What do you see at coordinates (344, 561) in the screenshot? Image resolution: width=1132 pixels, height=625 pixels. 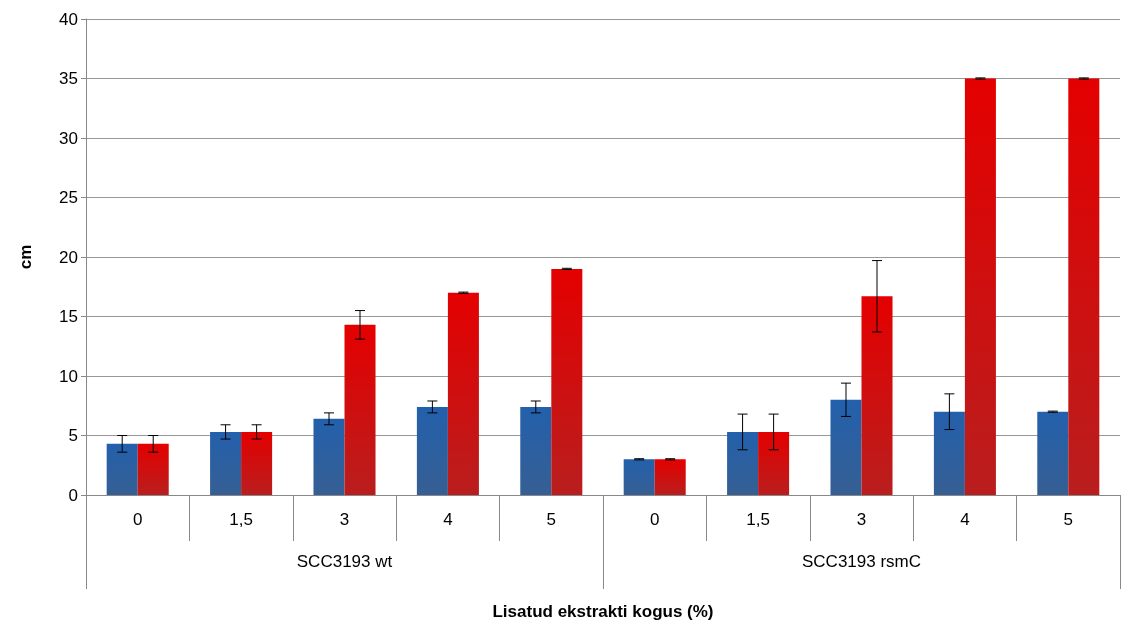 I see `text: SCC3193 wt` at bounding box center [344, 561].